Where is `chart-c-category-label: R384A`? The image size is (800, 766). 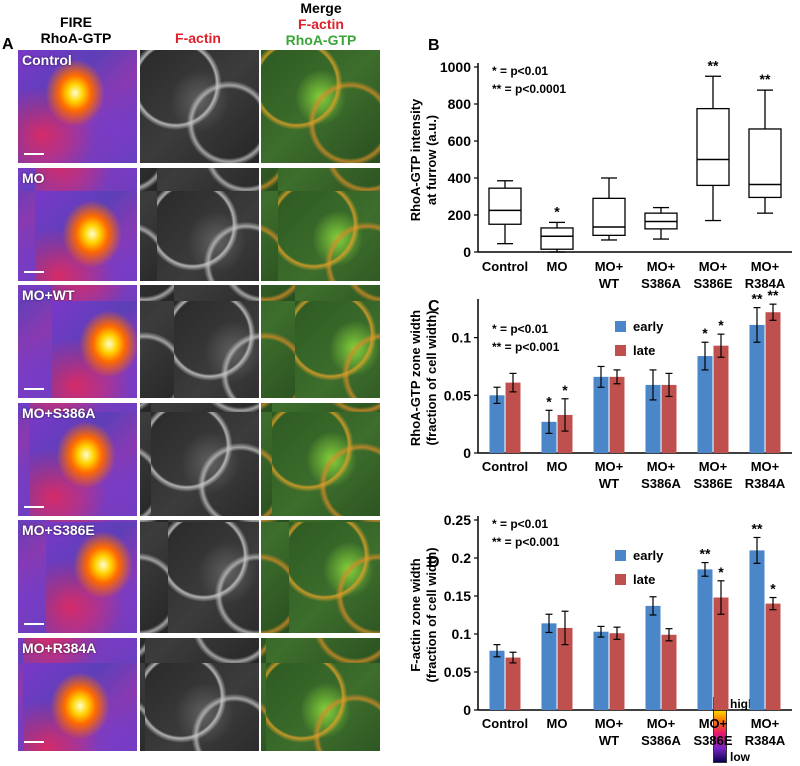
chart-c-category-label: R384A is located at coordinates (765, 483).